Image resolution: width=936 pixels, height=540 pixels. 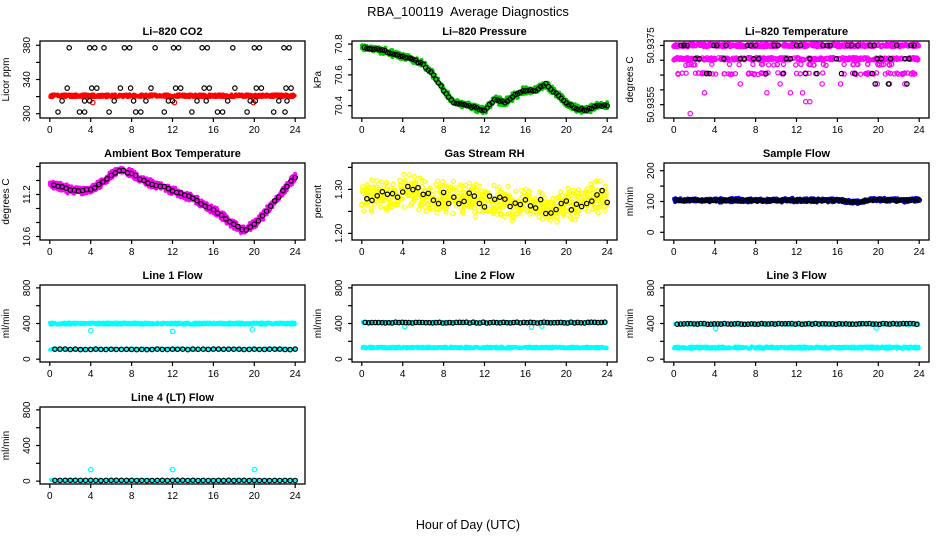 What do you see at coordinates (468, 525) in the screenshot?
I see `x-axis-label: Hour of Day (UTC)` at bounding box center [468, 525].